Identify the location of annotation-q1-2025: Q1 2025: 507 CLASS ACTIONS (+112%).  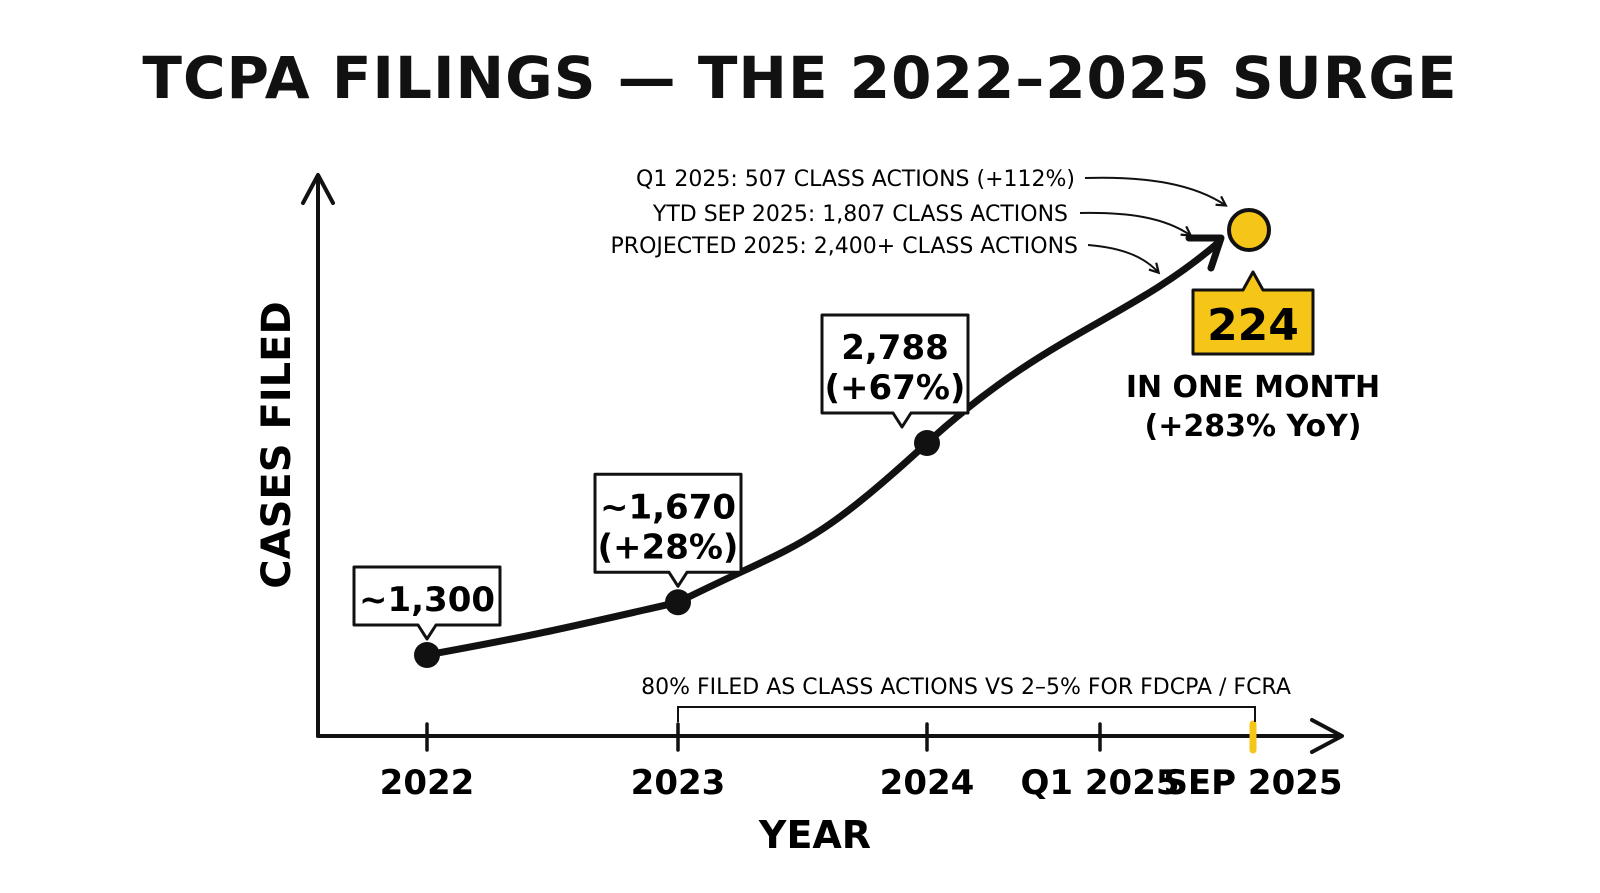
(855, 179).